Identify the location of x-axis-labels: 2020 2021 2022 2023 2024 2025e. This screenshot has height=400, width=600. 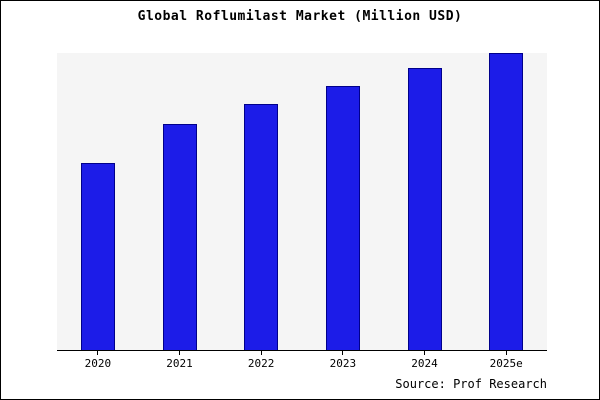
(302, 360).